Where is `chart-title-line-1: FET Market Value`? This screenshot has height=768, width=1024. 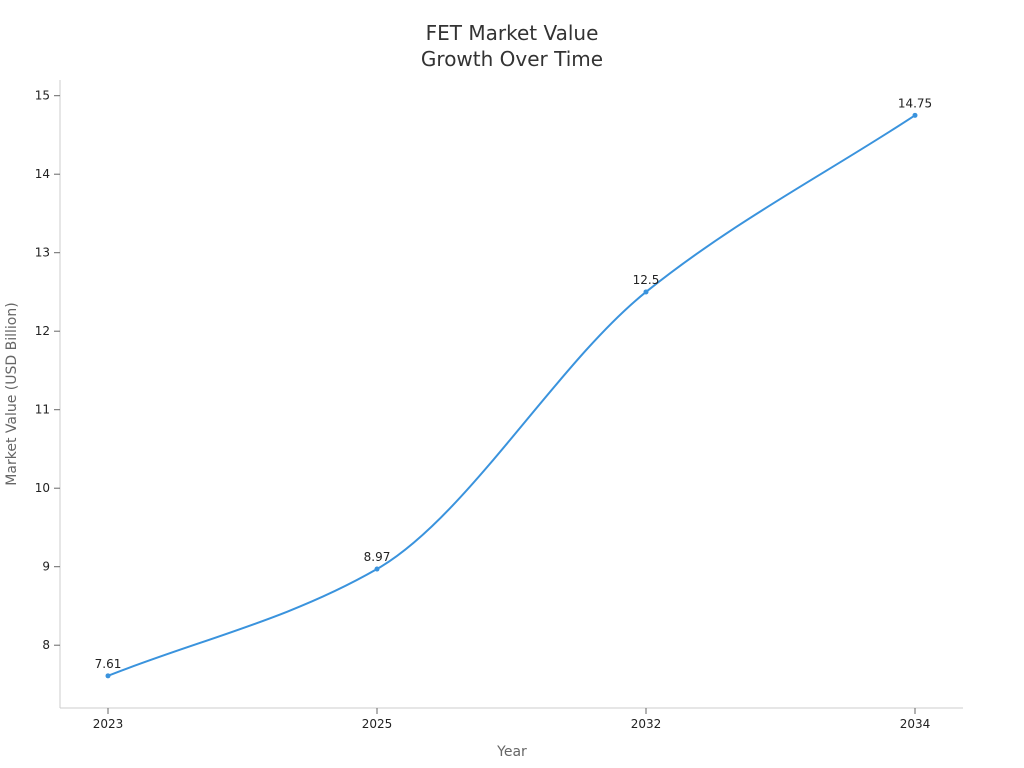 chart-title-line-1: FET Market Value is located at coordinates (512, 33).